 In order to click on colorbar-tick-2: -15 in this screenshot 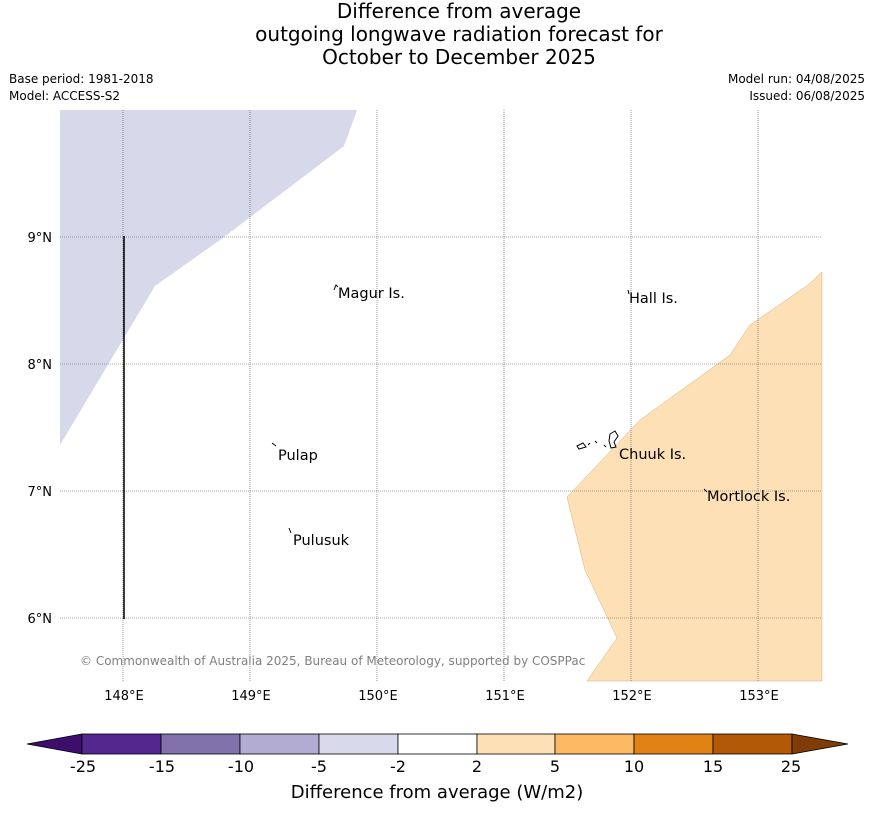, I will do `click(162, 766)`.